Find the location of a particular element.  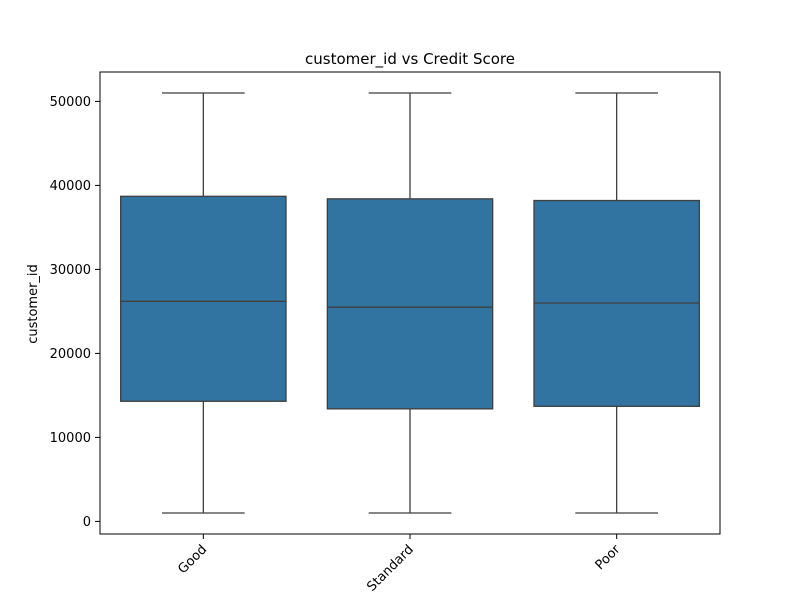

chart-title: customer_id vs Credit Score is located at coordinates (410, 59).